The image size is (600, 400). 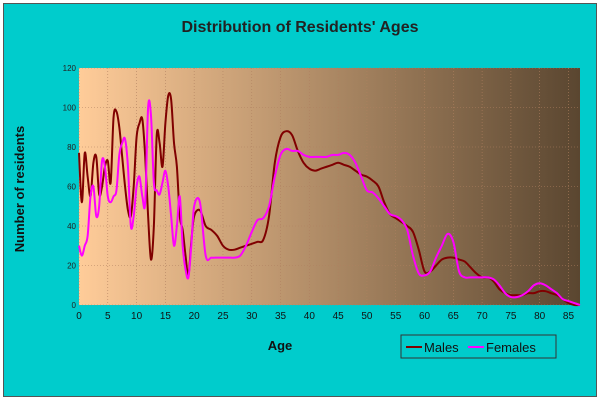 What do you see at coordinates (483, 316) in the screenshot?
I see `x-tick-label: 70` at bounding box center [483, 316].